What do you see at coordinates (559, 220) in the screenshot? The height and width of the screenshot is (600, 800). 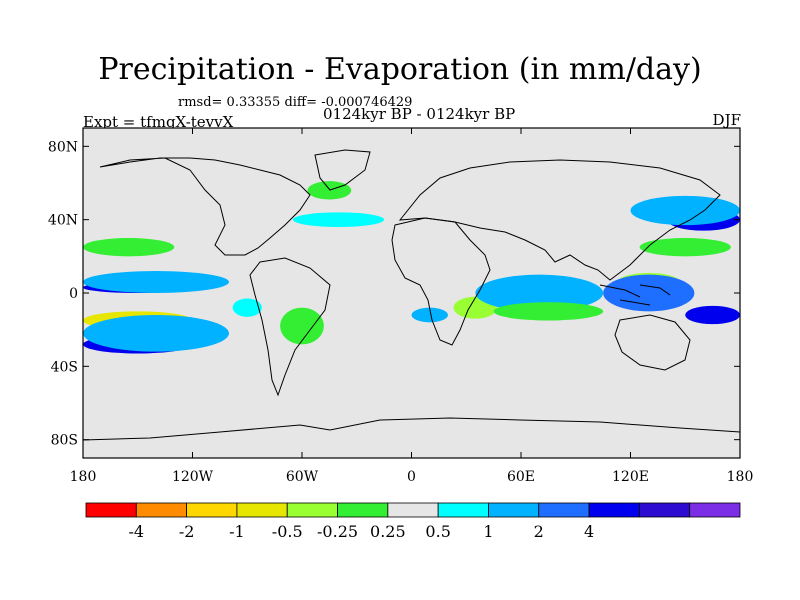 I see `coastline-eurasia` at bounding box center [559, 220].